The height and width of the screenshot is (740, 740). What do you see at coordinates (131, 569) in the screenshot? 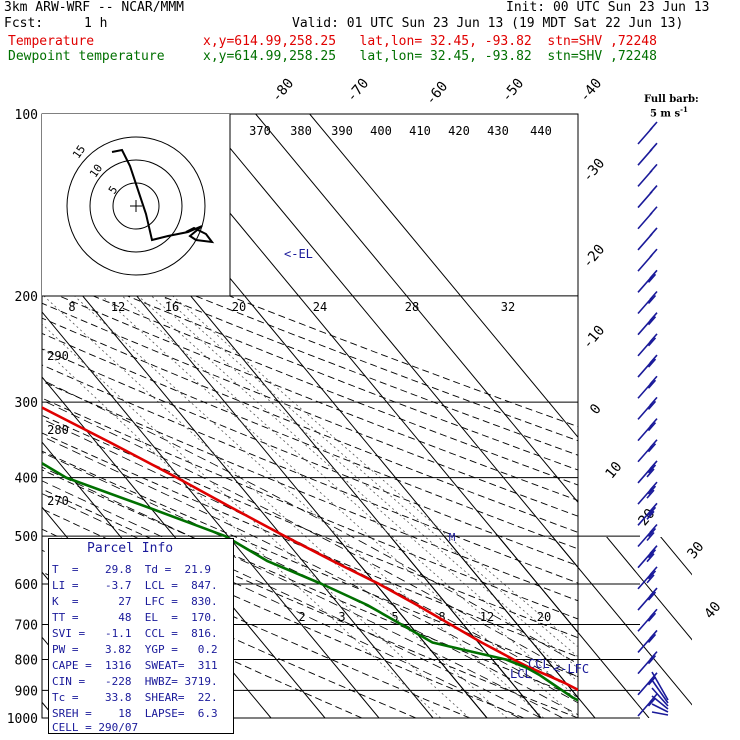
I see `parcel-info-row: T = 29.8 Td = 21.9` at bounding box center [131, 569].